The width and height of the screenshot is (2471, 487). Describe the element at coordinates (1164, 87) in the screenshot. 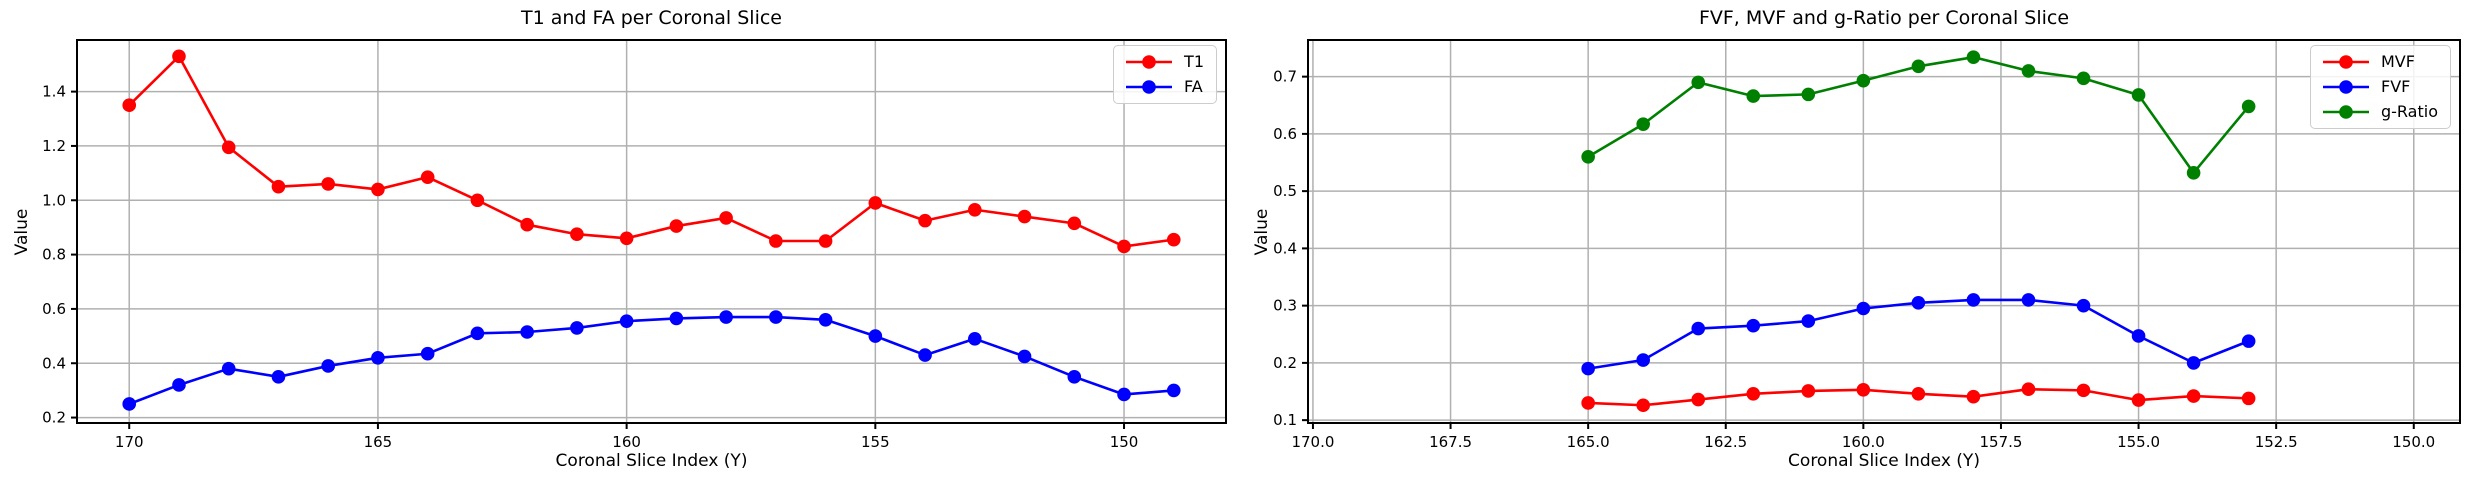

I see `legend-entry-FA: FA` at that location.